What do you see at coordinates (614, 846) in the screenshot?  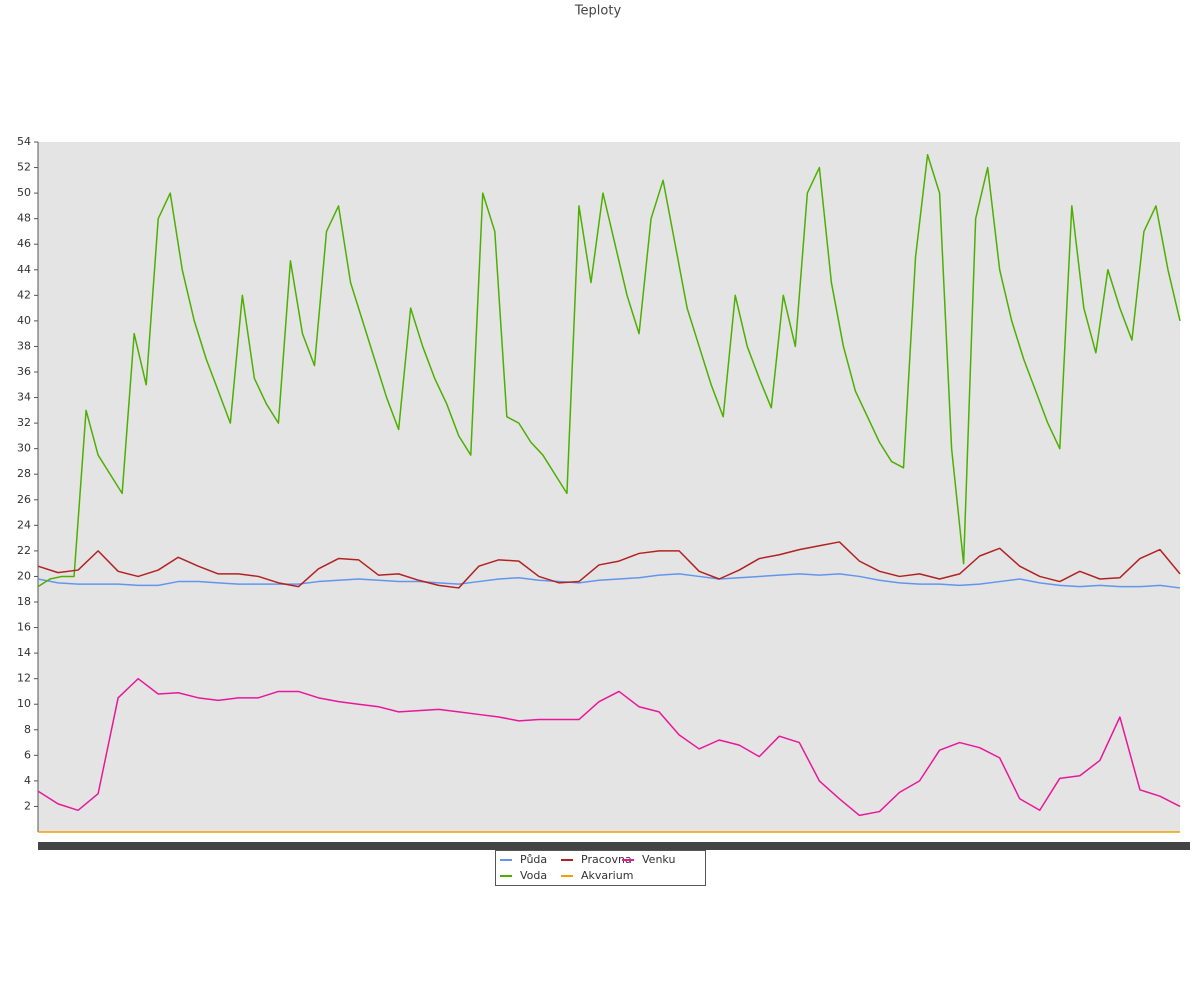 I see `x-axis-labels-band` at bounding box center [614, 846].